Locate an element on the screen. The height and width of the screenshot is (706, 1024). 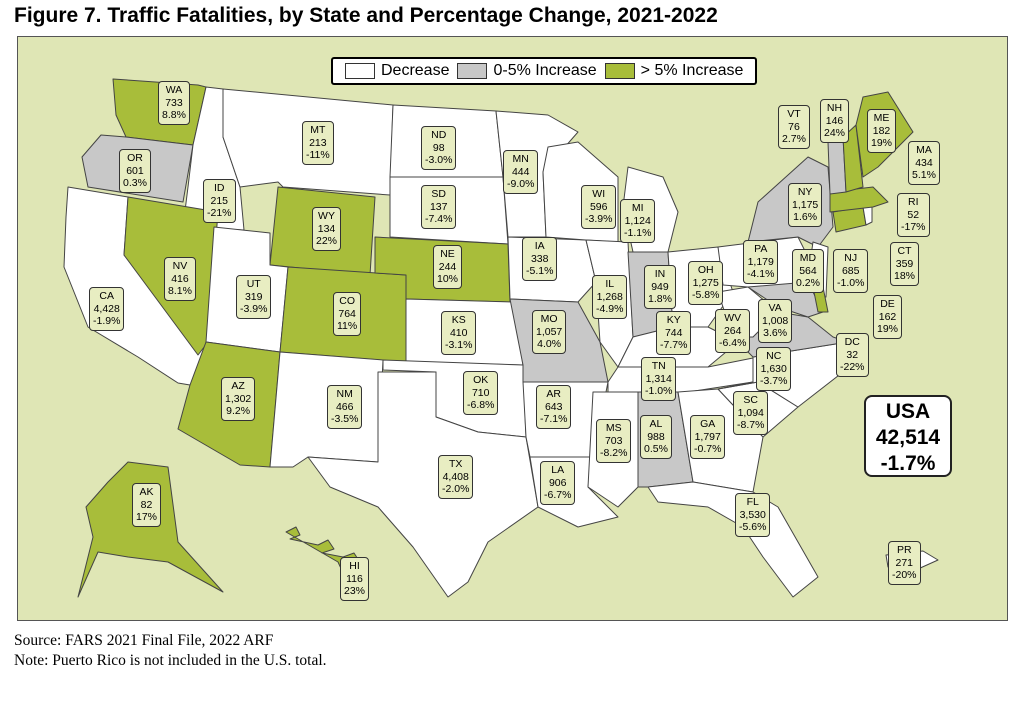
state-label-or: OR 601 0.3% is located at coordinates (135, 171).